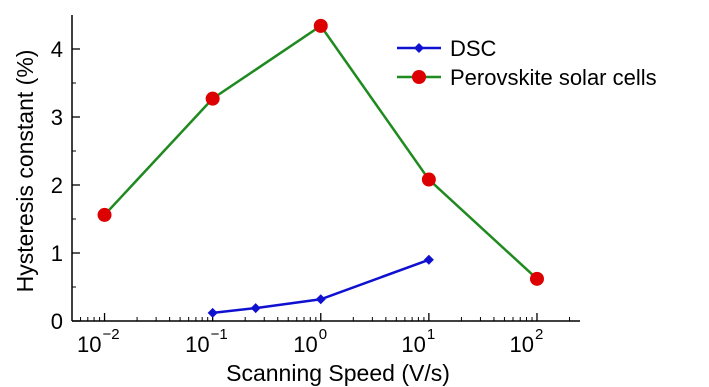 The height and width of the screenshot is (387, 709). Describe the element at coordinates (57, 253) in the screenshot. I see `y-tick-label: 1` at that location.